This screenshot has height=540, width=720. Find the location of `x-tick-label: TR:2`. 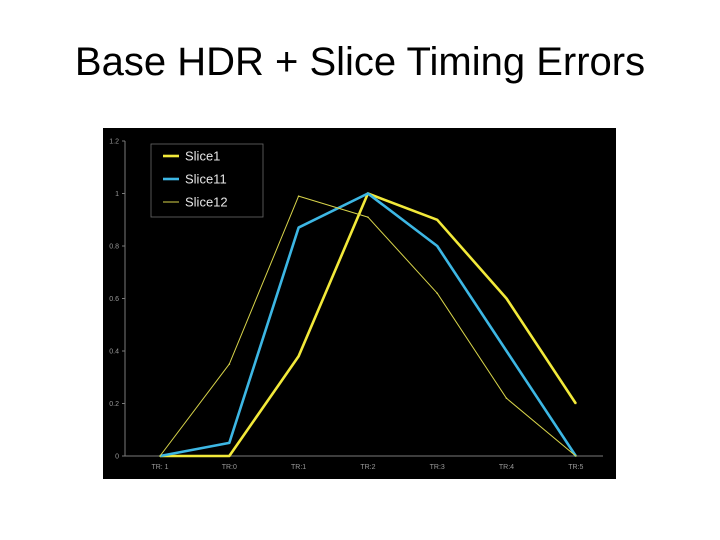

x-tick-label: TR:2 is located at coordinates (367, 467).